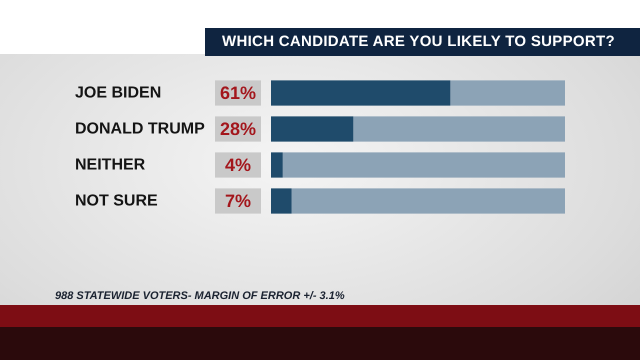  What do you see at coordinates (238, 200) in the screenshot?
I see `data-label: 7%` at bounding box center [238, 200].